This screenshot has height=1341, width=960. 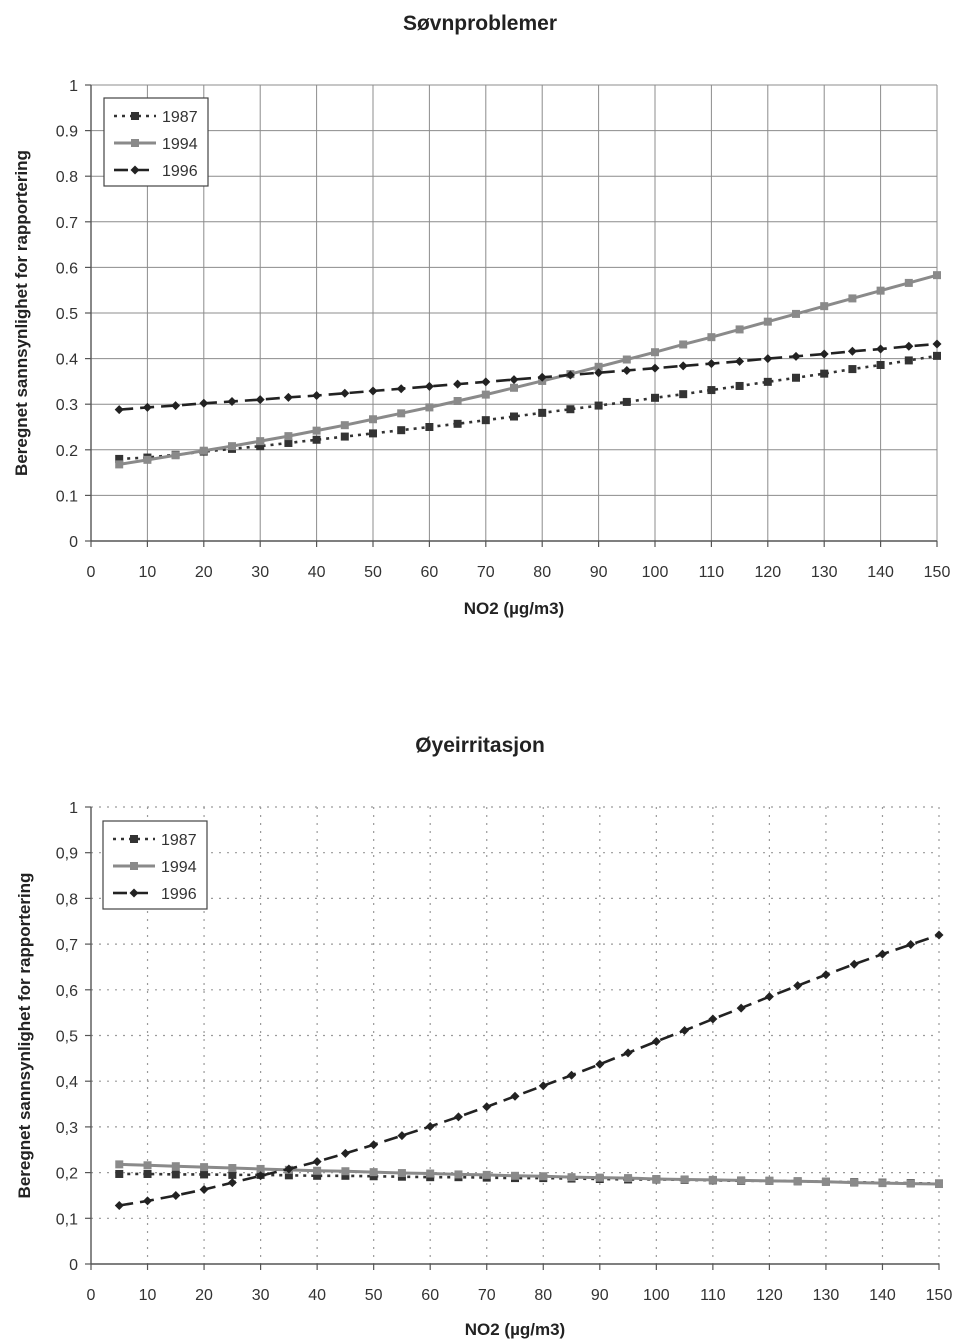 I want to click on legend-marker-1994, so click(x=134, y=866).